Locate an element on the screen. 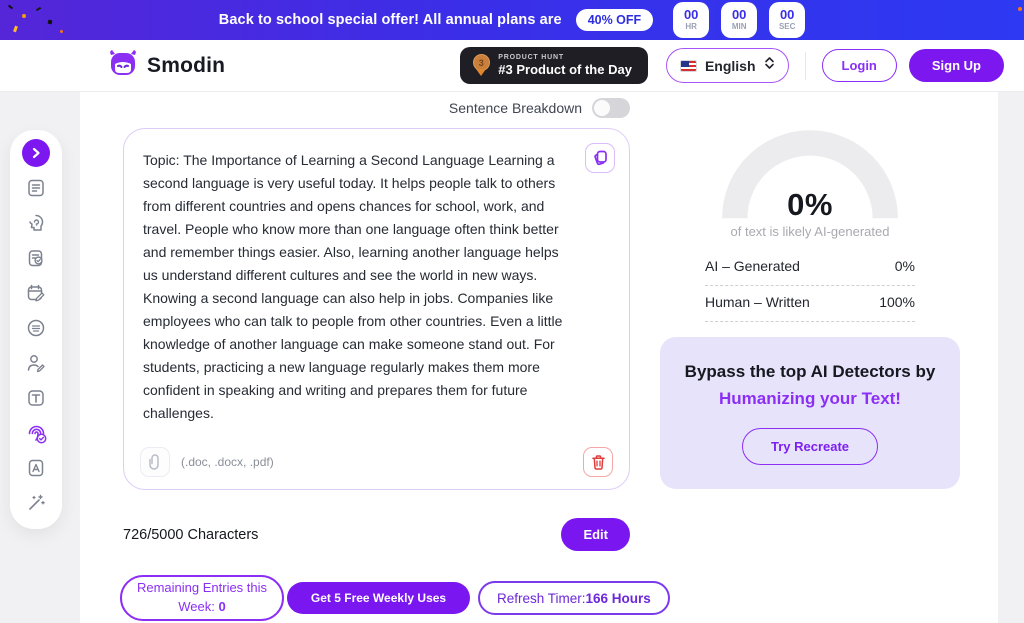 This screenshot has height=623, width=1024. sidebar-item-summarizer is located at coordinates (36, 328).